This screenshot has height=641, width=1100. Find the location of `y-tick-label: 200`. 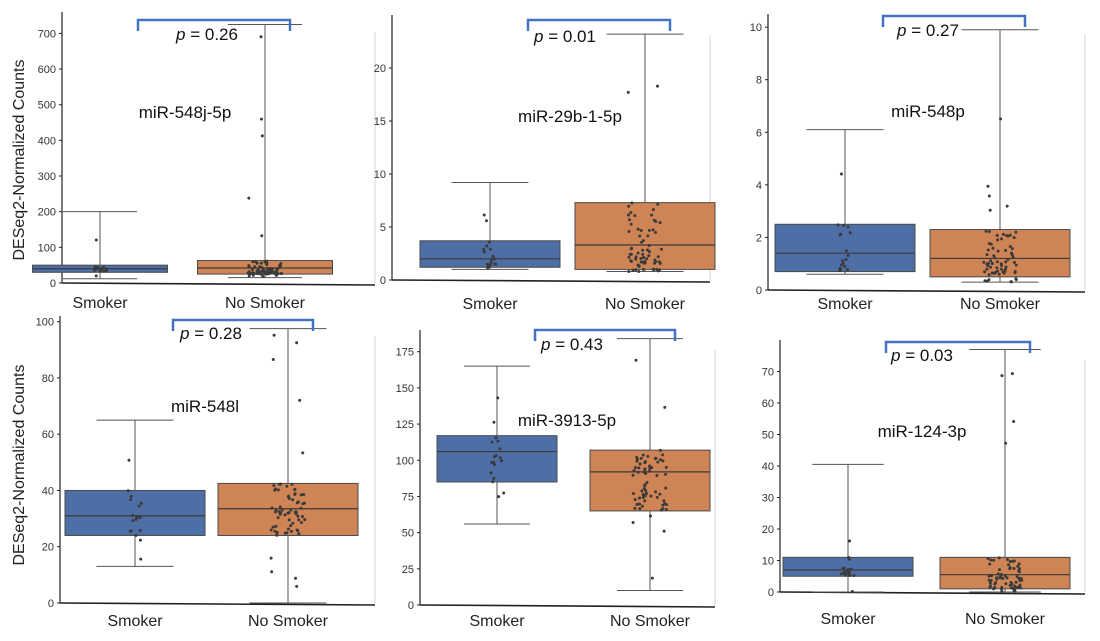

y-tick-label: 200 is located at coordinates (47, 213).